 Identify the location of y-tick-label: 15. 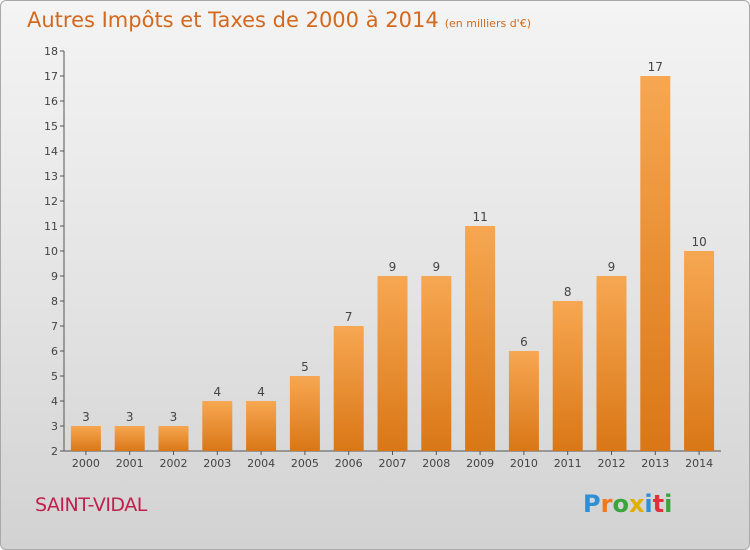
(51, 126).